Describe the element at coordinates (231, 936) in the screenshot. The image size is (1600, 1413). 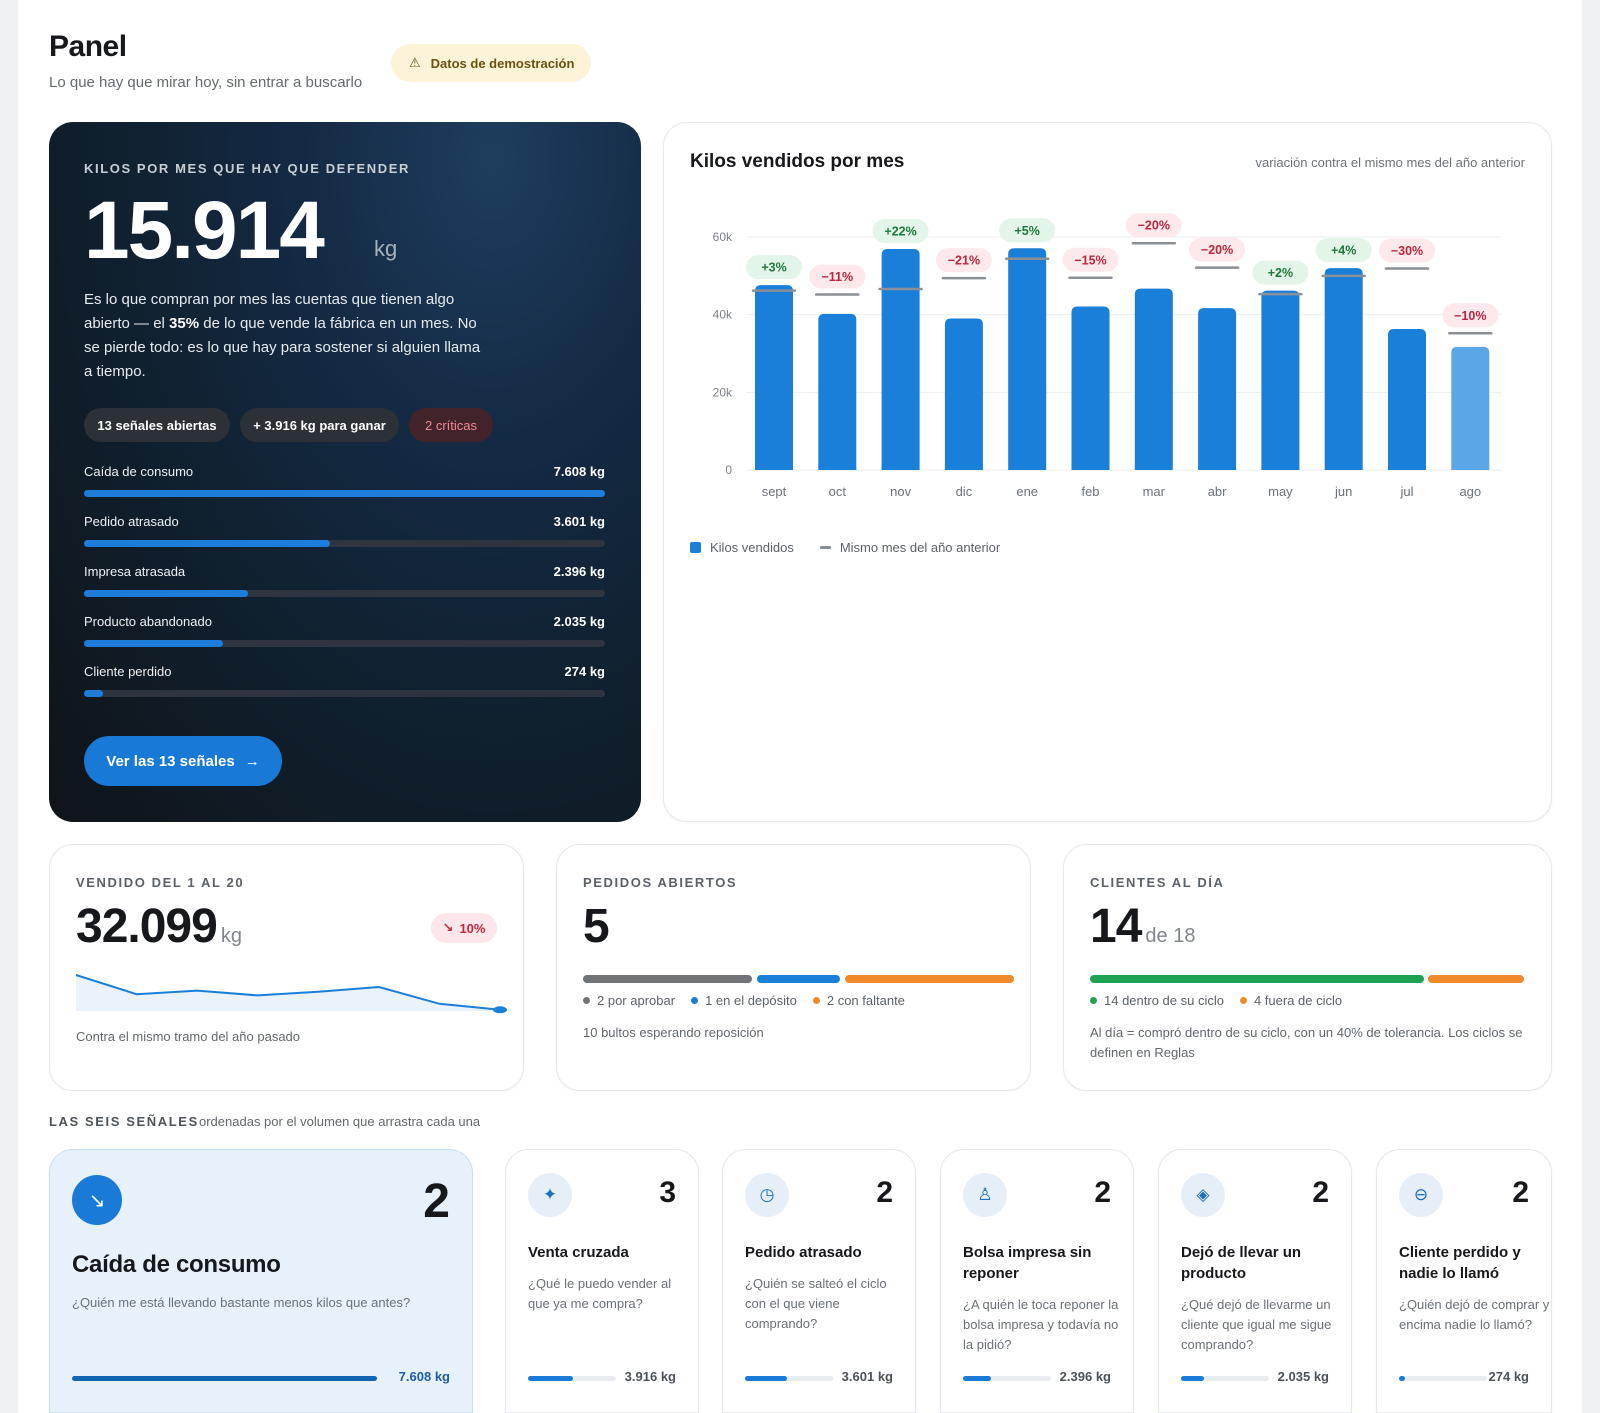
I see `sold-unit: kg` at that location.